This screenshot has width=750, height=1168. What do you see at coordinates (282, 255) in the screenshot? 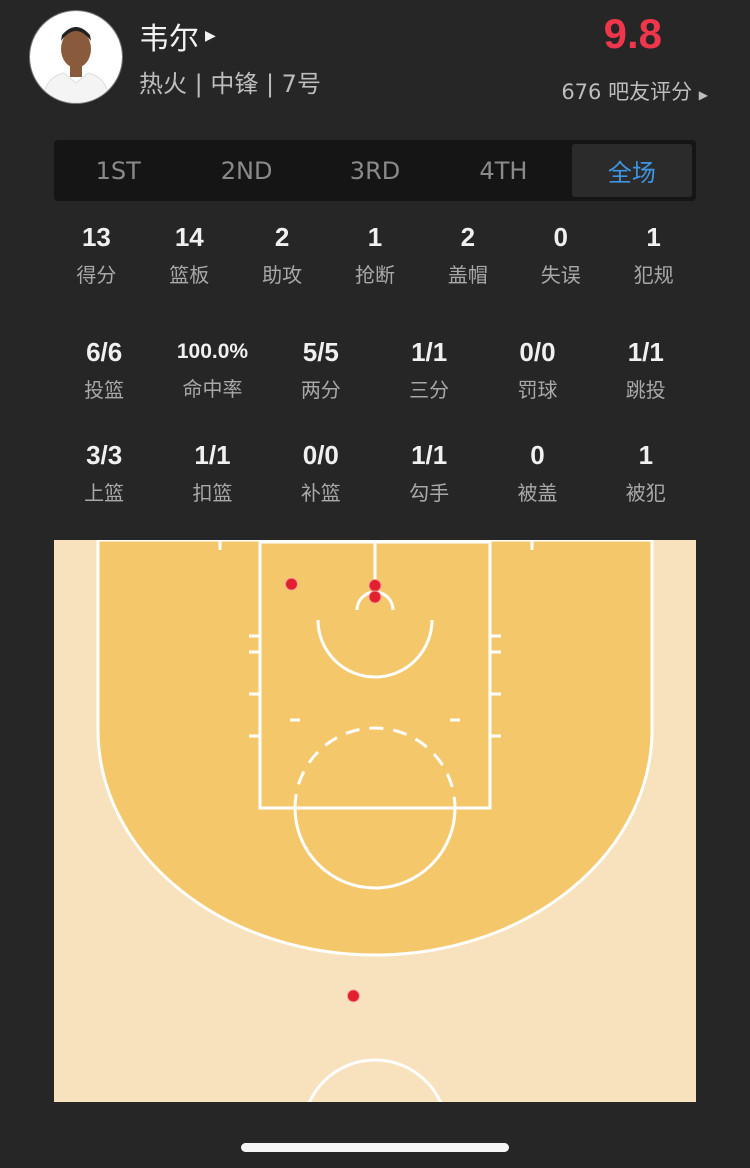
I see `stat-stats_main-2: 2 助攻` at bounding box center [282, 255].